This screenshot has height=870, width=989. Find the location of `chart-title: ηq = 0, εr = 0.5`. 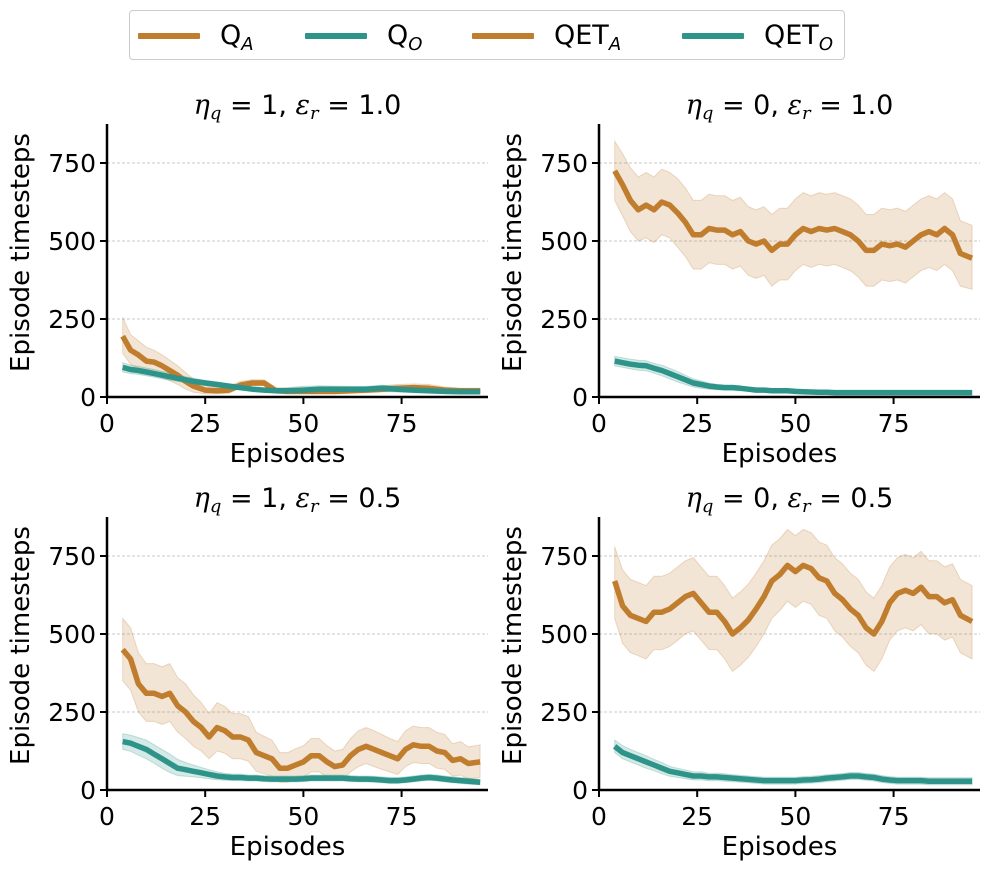

chart-title: ηq = 0, εr = 0.5 is located at coordinates (790, 500).